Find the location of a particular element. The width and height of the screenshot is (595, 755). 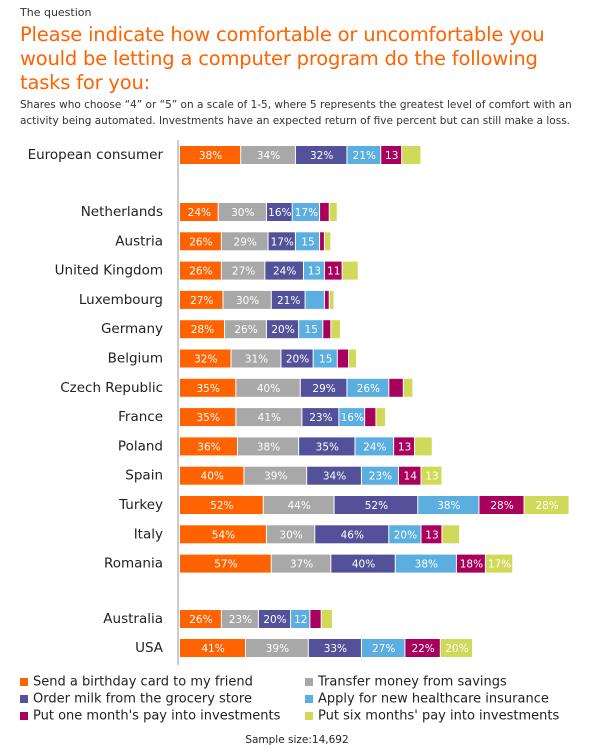

value-label: 37% is located at coordinates (301, 565).